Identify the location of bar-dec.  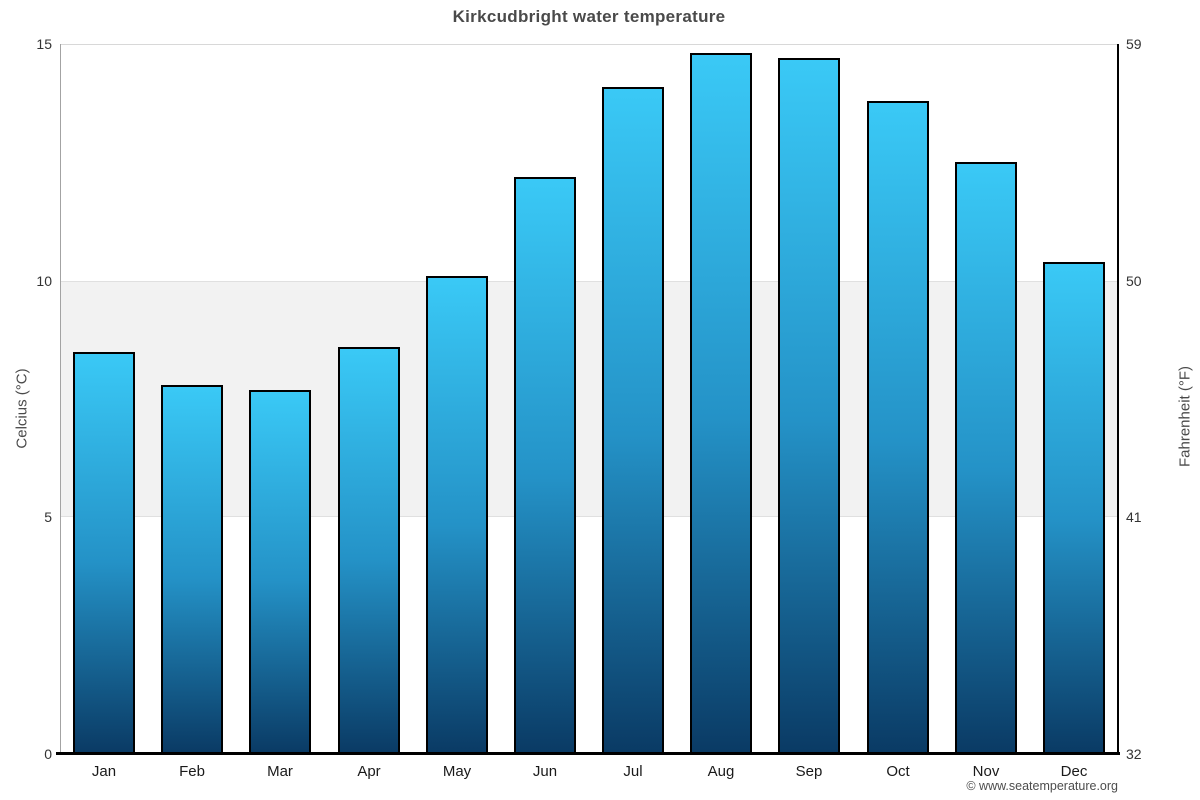
(1074, 508).